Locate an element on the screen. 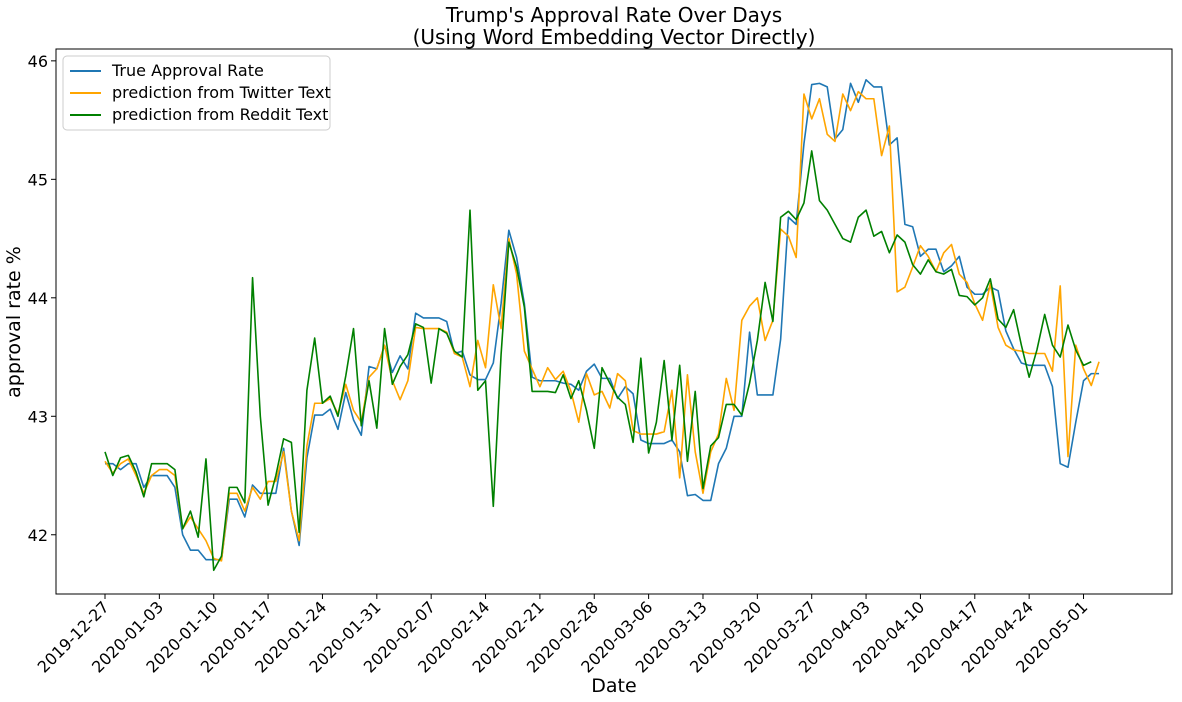 The width and height of the screenshot is (1182, 702). chart-subtitle: (Using Word Embedding Vector Directly) is located at coordinates (614, 37).